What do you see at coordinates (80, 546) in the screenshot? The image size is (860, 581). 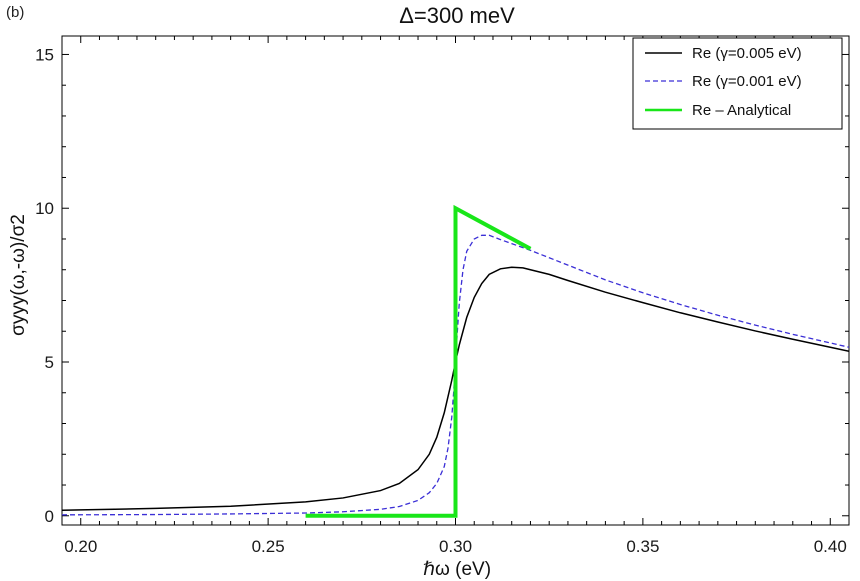 I see `x-tick-label: 0.20` at bounding box center [80, 546].